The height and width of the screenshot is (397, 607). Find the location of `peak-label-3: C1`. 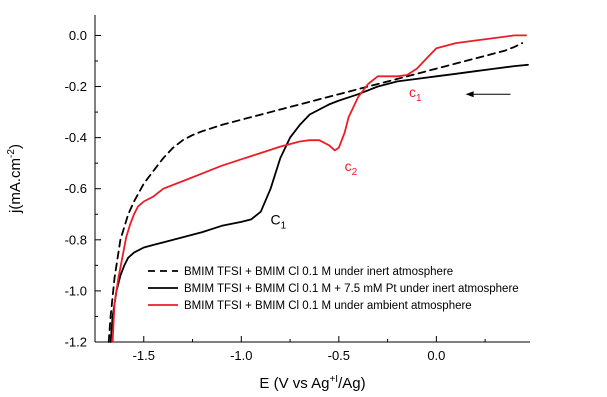

peak-label-3: C1 is located at coordinates (279, 221).